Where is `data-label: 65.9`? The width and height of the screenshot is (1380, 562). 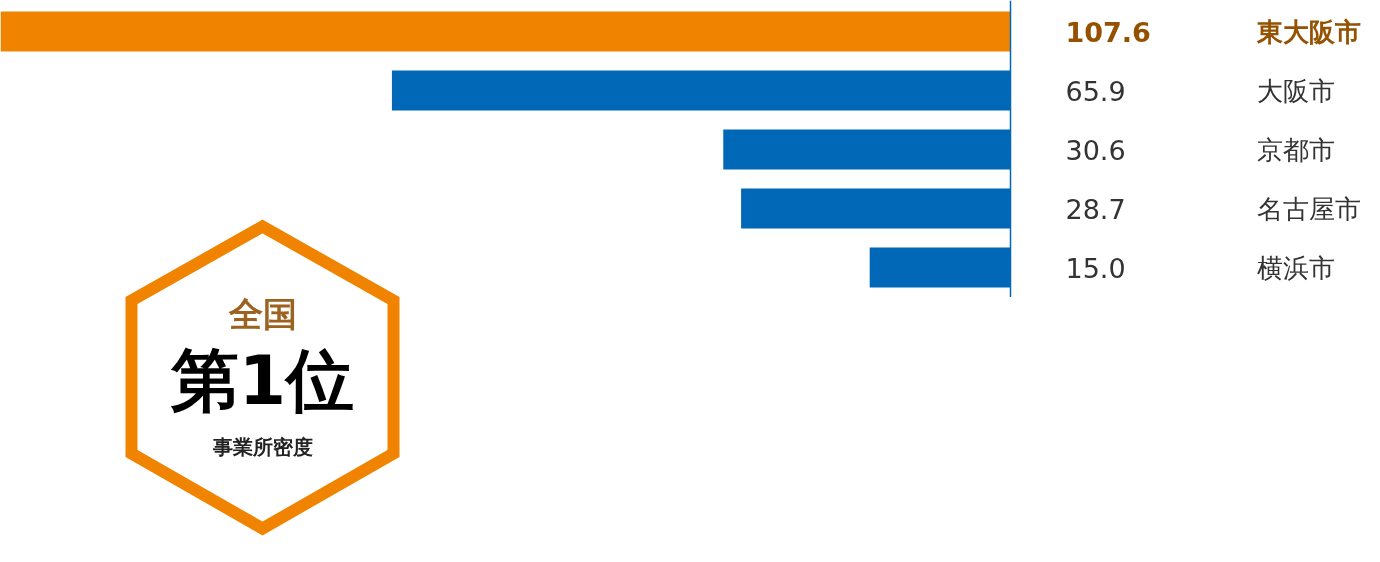 data-label: 65.9 is located at coordinates (1095, 91).